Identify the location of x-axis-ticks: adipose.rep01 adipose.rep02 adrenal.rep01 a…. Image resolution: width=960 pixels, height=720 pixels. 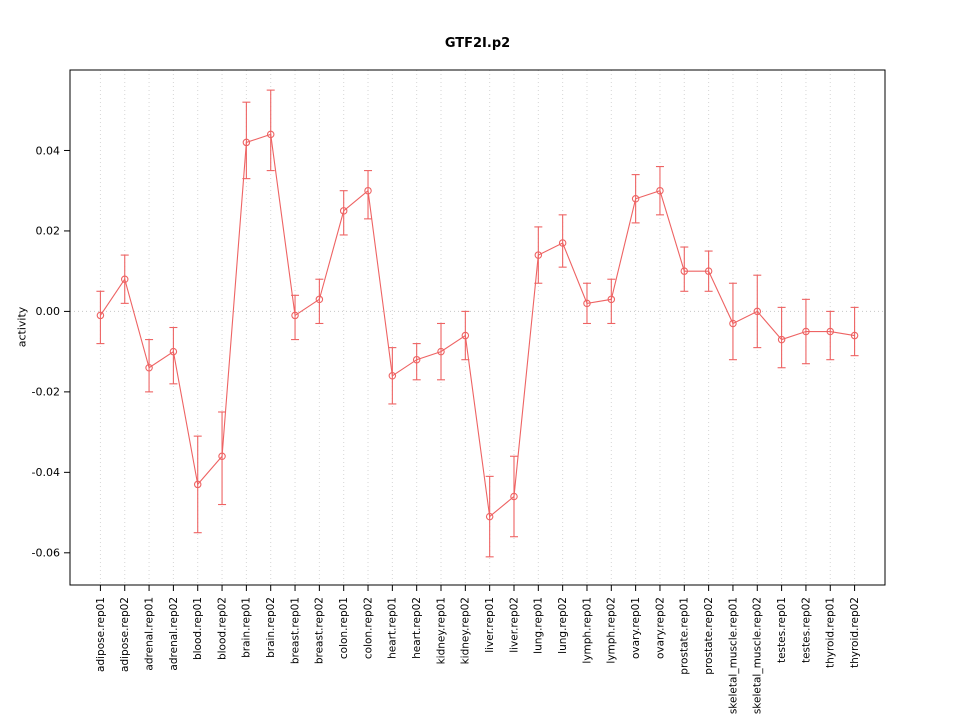
(478, 649).